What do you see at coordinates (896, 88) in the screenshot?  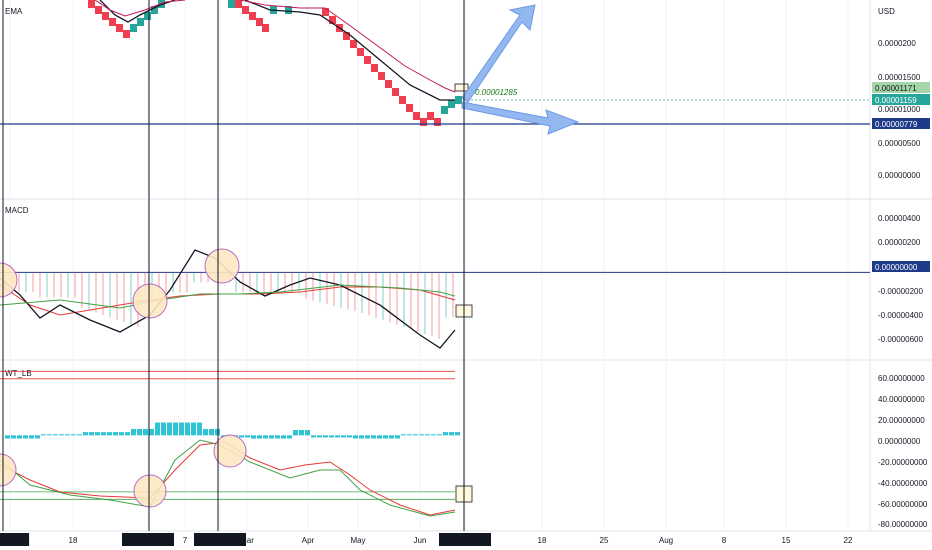 I see `price-tag-ema_red: 0.00001171` at bounding box center [896, 88].